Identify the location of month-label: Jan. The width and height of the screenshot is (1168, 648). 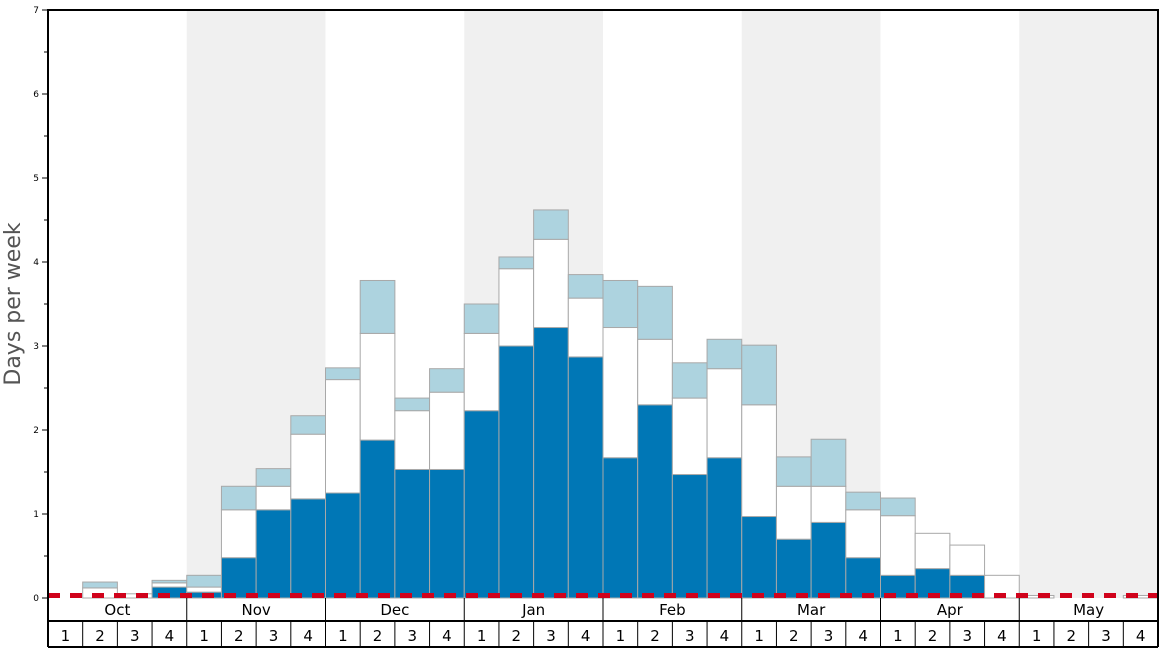
(533, 610).